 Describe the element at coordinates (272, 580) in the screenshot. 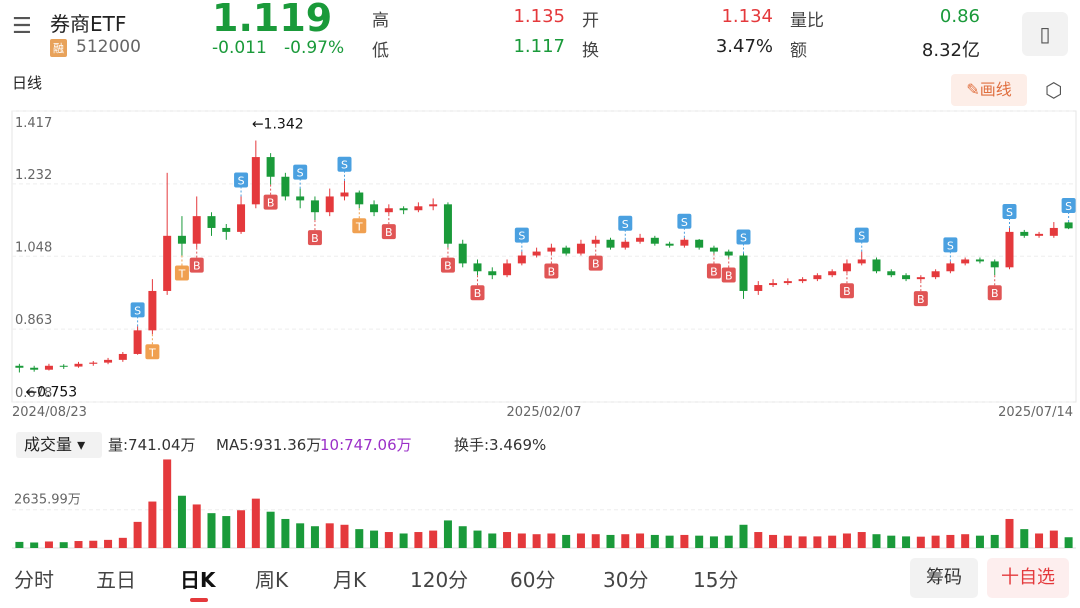

I see `tab: 周K` at that location.